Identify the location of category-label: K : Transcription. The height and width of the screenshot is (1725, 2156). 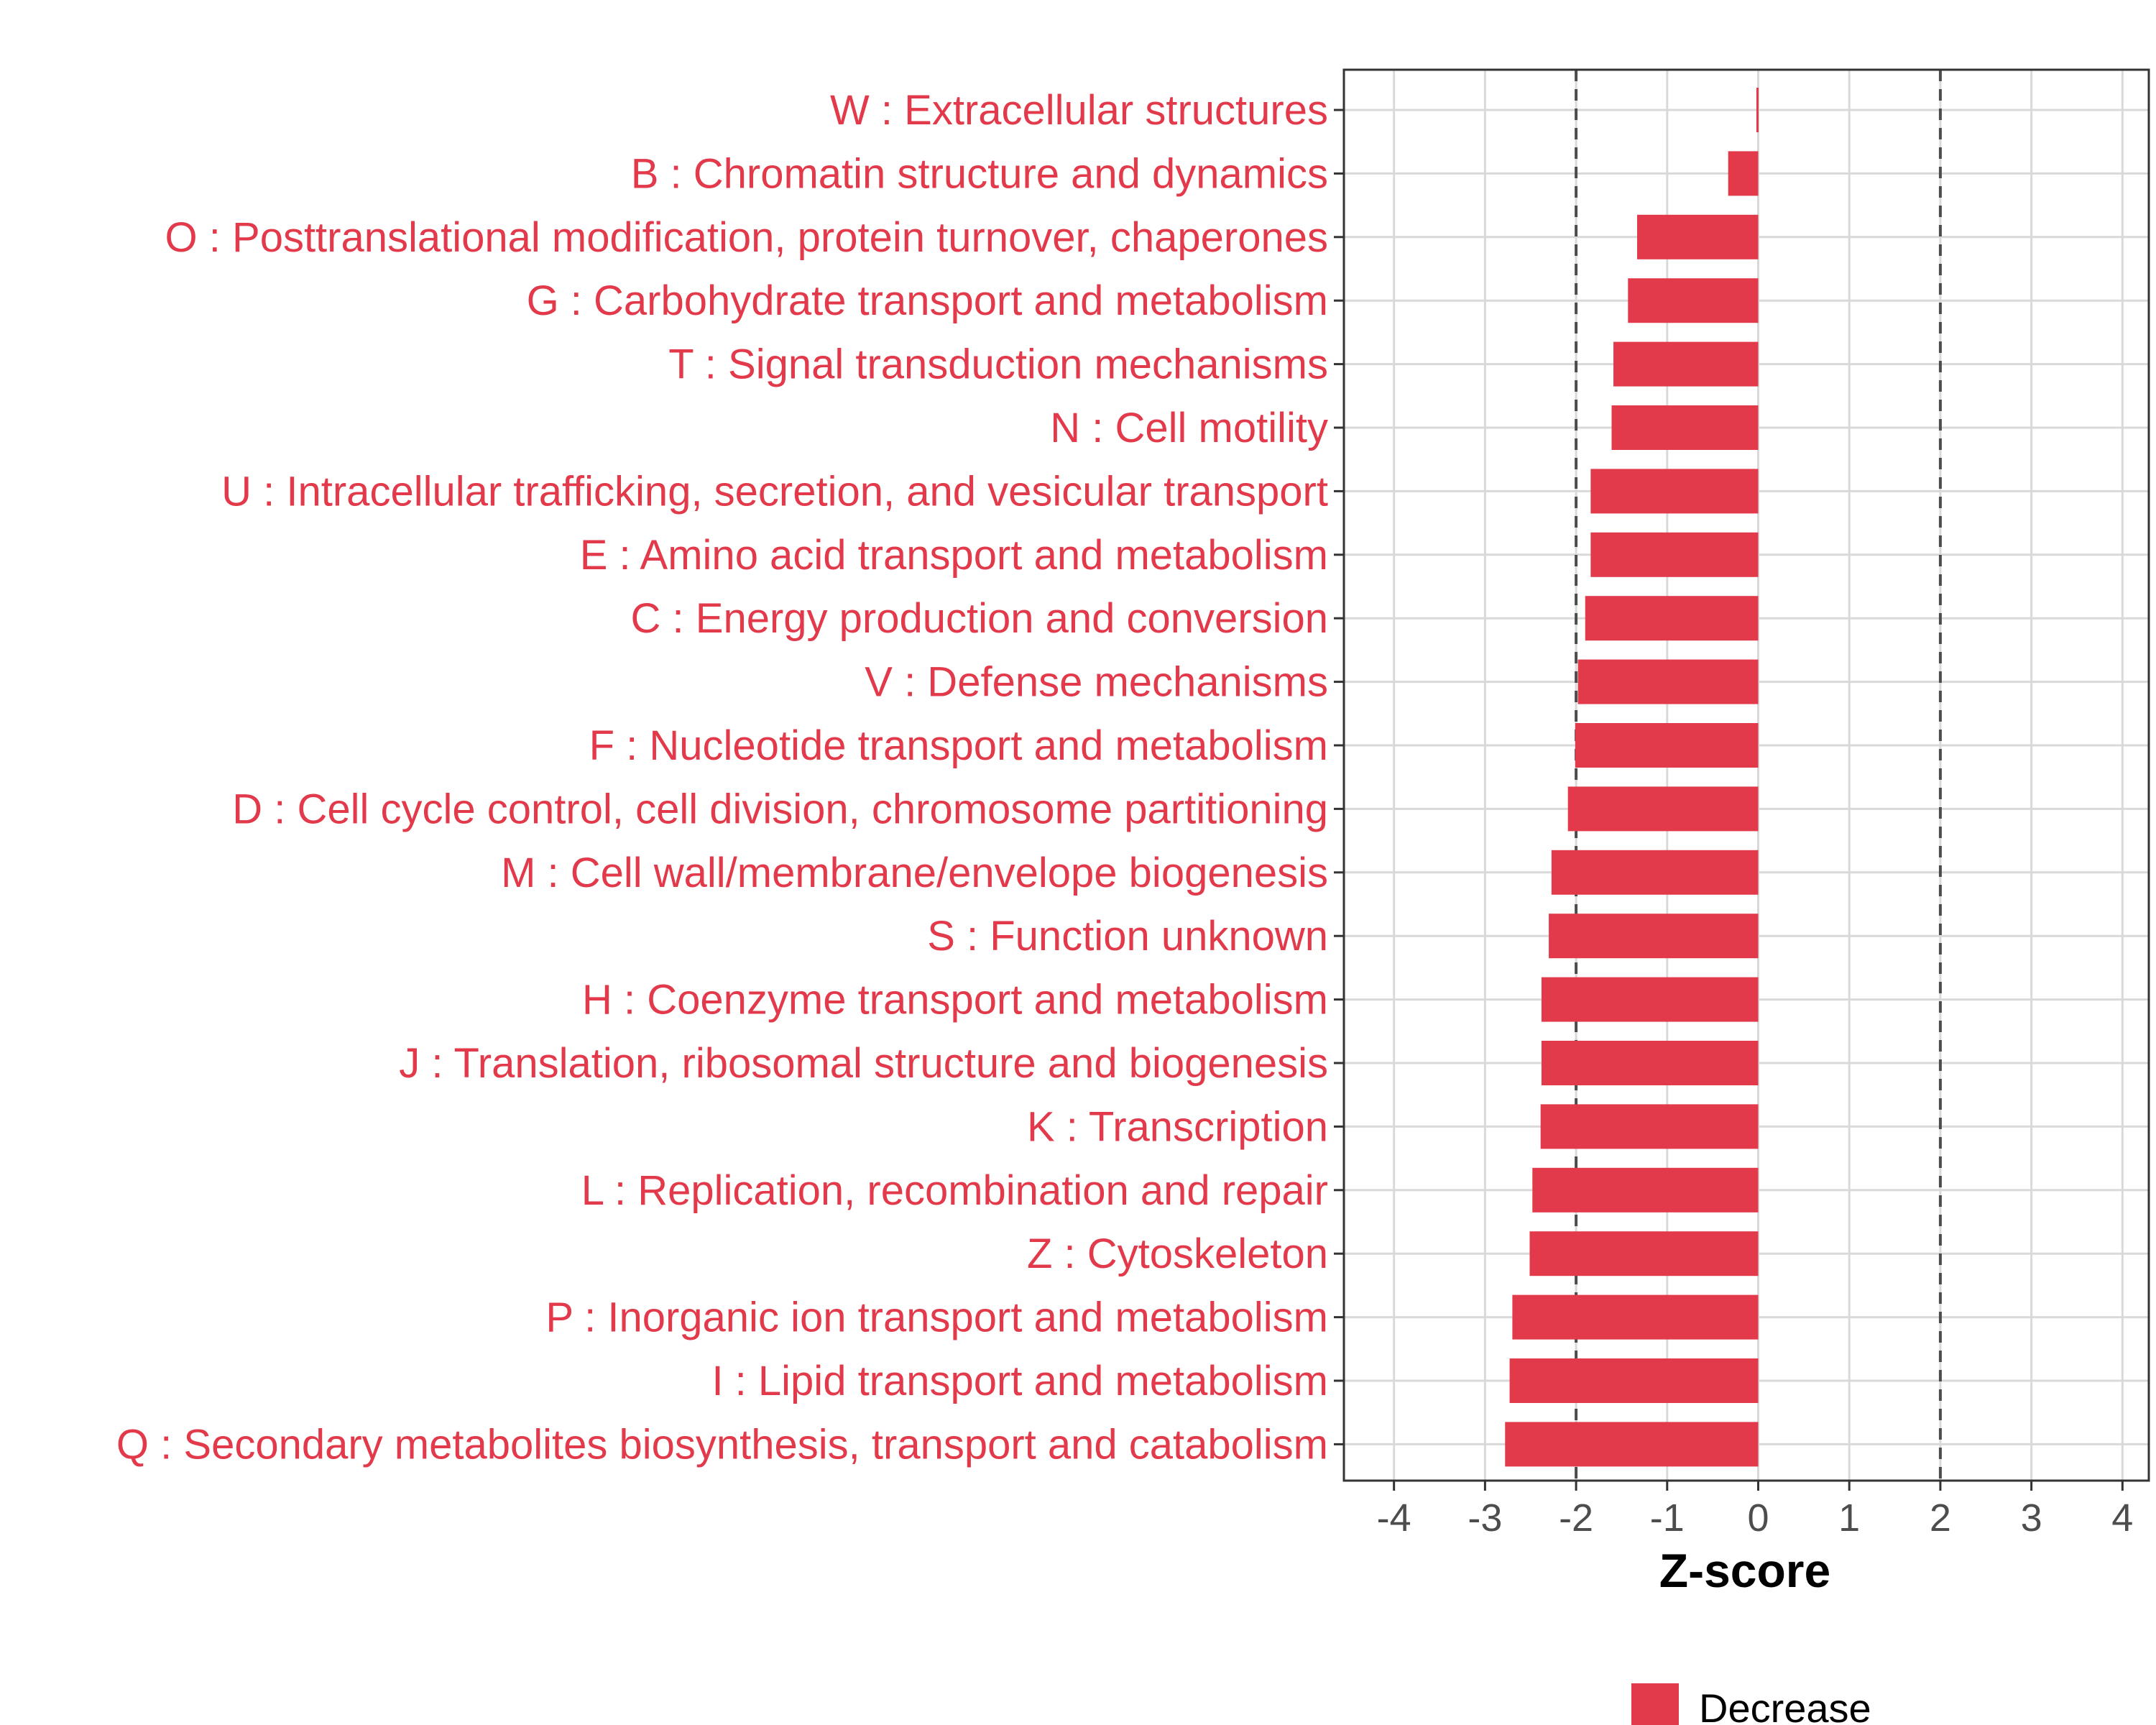
(1177, 1126).